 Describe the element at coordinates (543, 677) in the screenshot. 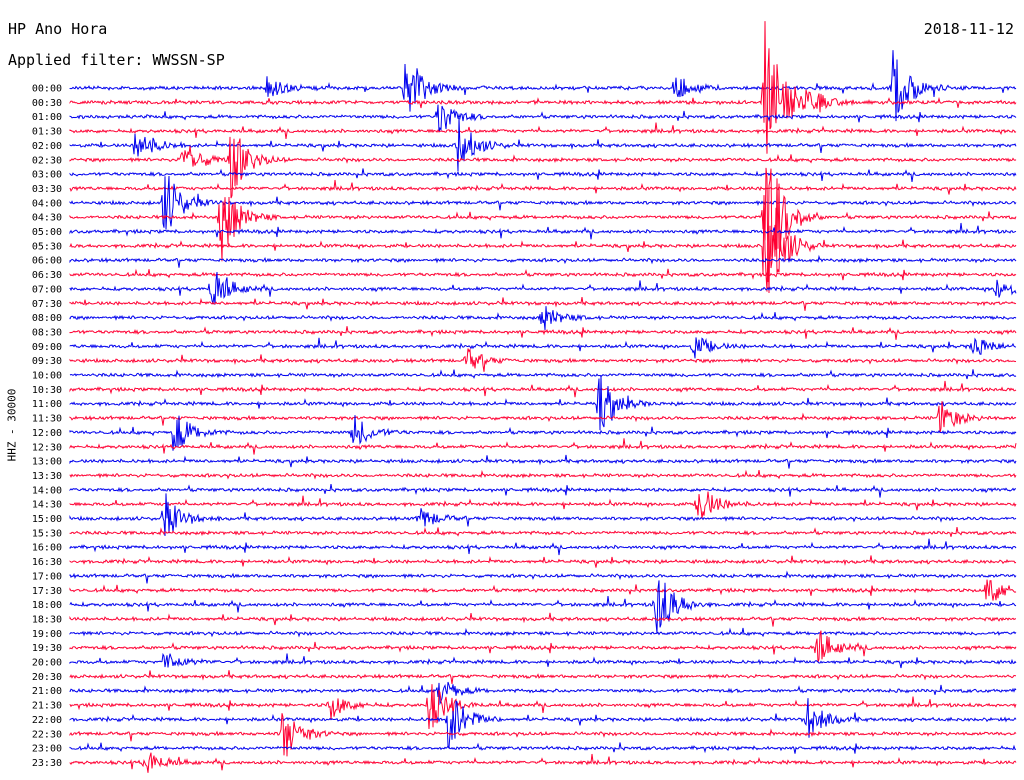

I see `trace-2030` at that location.